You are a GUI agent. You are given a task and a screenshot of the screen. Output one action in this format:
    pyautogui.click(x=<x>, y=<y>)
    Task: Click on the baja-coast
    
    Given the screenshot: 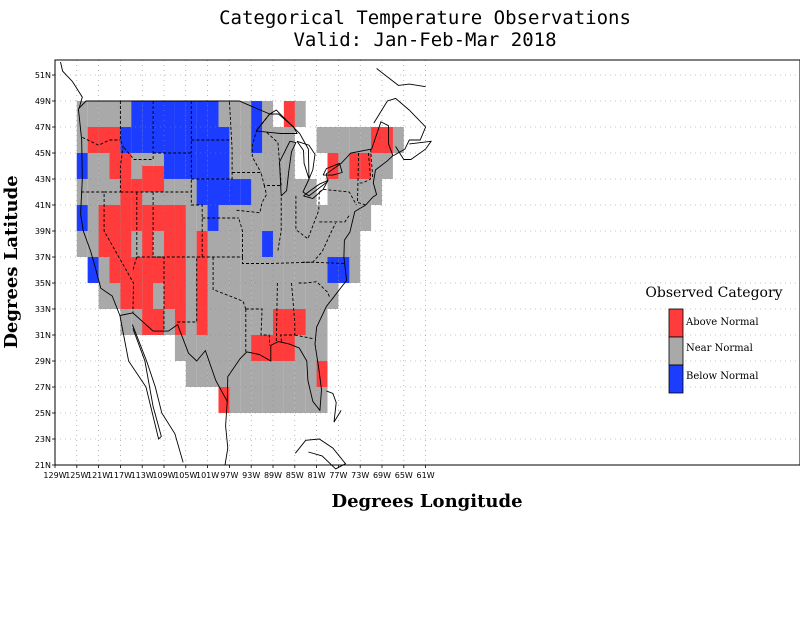 What is the action you would take?
    pyautogui.click(x=140, y=377)
    